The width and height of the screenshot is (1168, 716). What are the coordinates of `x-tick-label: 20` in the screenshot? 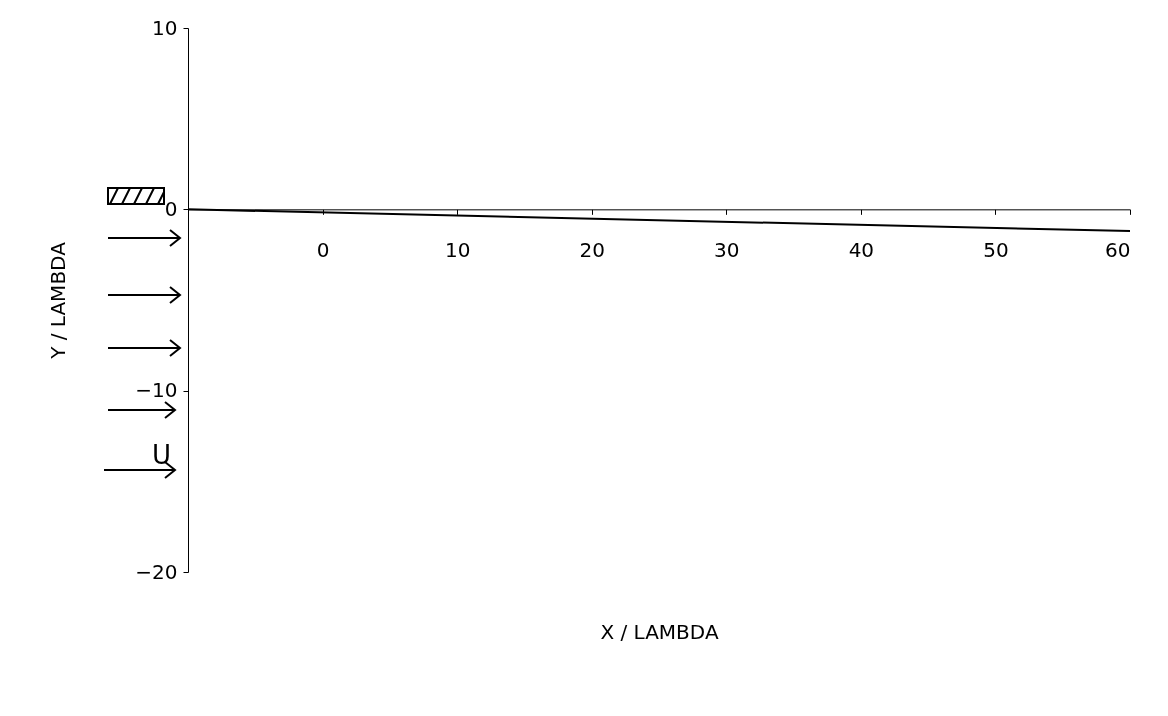 It's located at (592, 249).